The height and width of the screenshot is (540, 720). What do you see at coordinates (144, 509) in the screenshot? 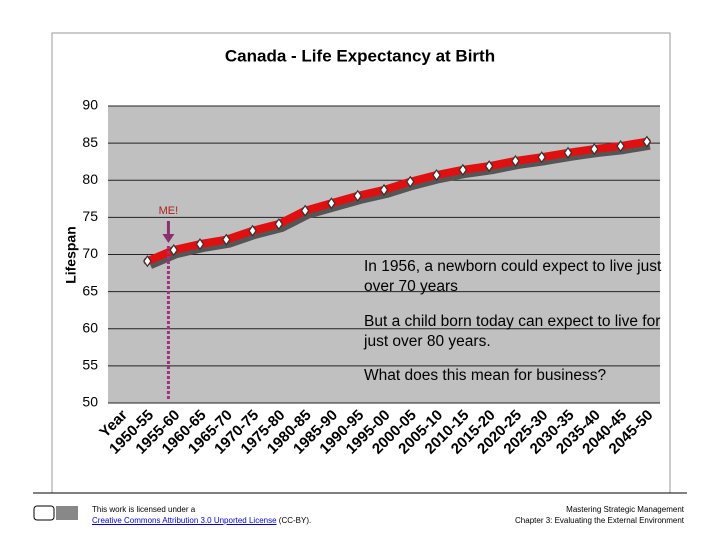
I see `license-prefix: This work is licensed under a` at bounding box center [144, 509].